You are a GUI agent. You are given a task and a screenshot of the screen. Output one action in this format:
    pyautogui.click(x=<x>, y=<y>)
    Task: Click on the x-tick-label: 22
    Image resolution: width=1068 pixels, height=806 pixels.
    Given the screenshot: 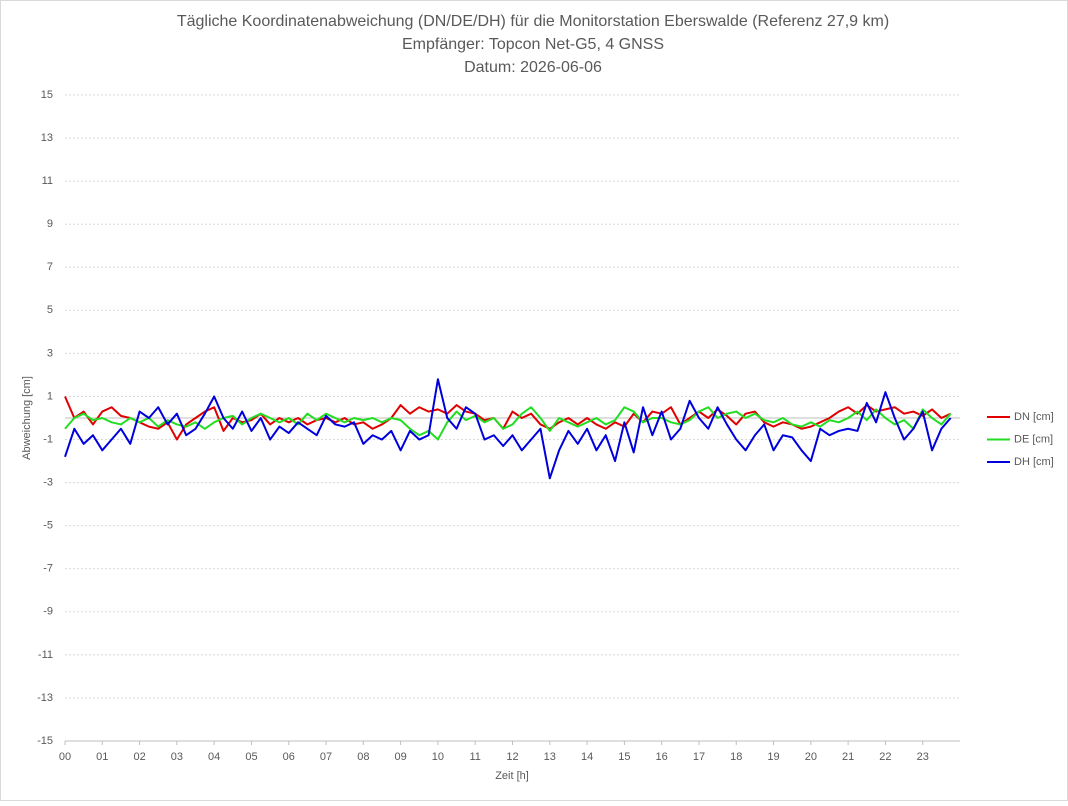 What is the action you would take?
    pyautogui.click(x=885, y=757)
    